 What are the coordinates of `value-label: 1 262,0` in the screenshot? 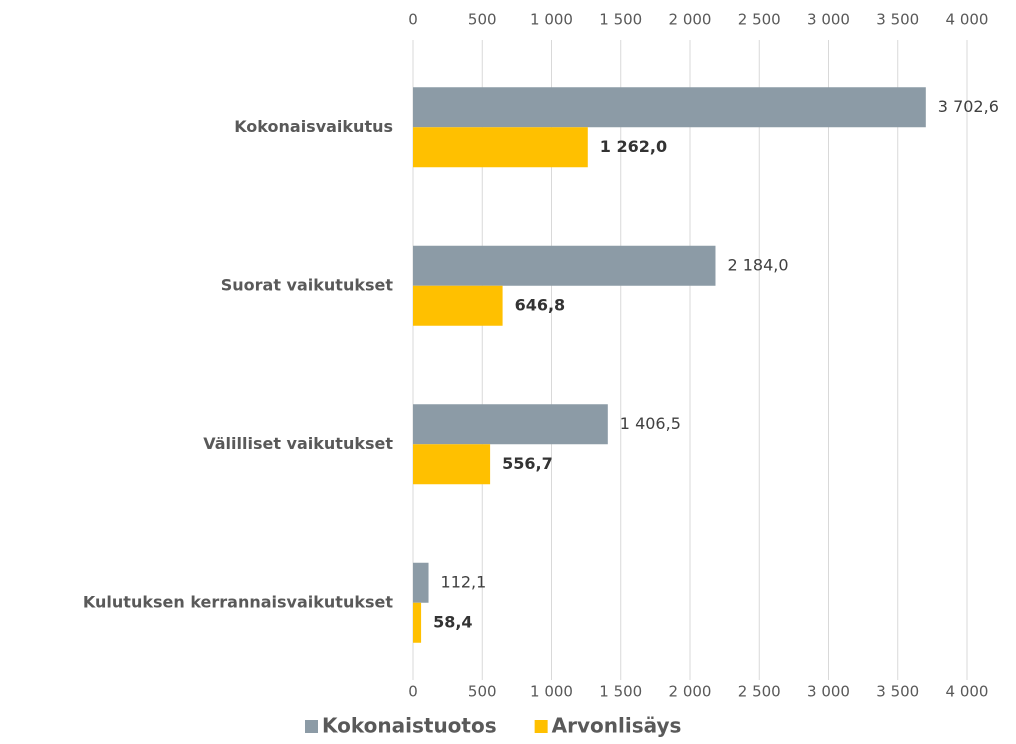 It's located at (633, 146).